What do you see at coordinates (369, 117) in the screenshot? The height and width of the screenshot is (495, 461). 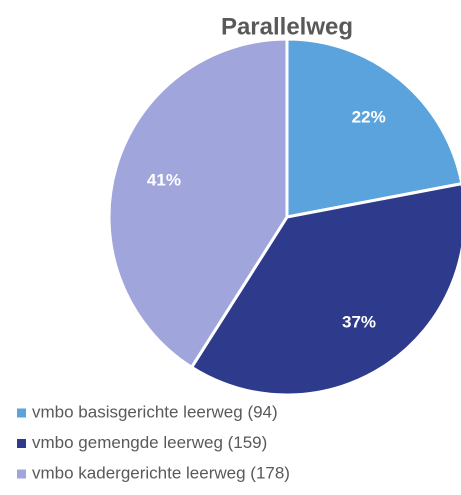 I see `data-label: 22%` at bounding box center [369, 117].